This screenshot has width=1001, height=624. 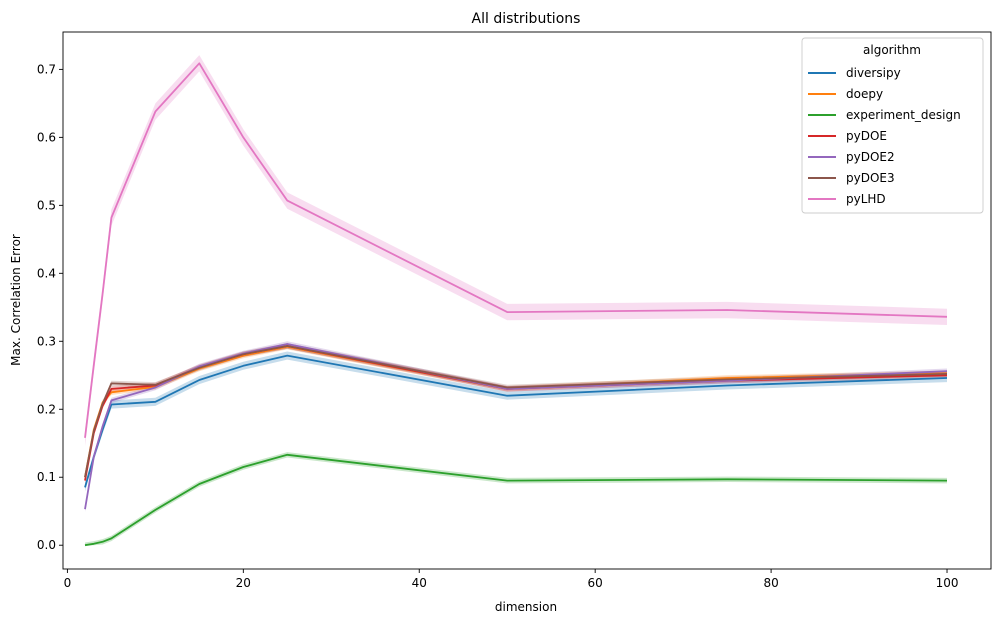 I want to click on x-tick-label: 20, so click(x=243, y=583).